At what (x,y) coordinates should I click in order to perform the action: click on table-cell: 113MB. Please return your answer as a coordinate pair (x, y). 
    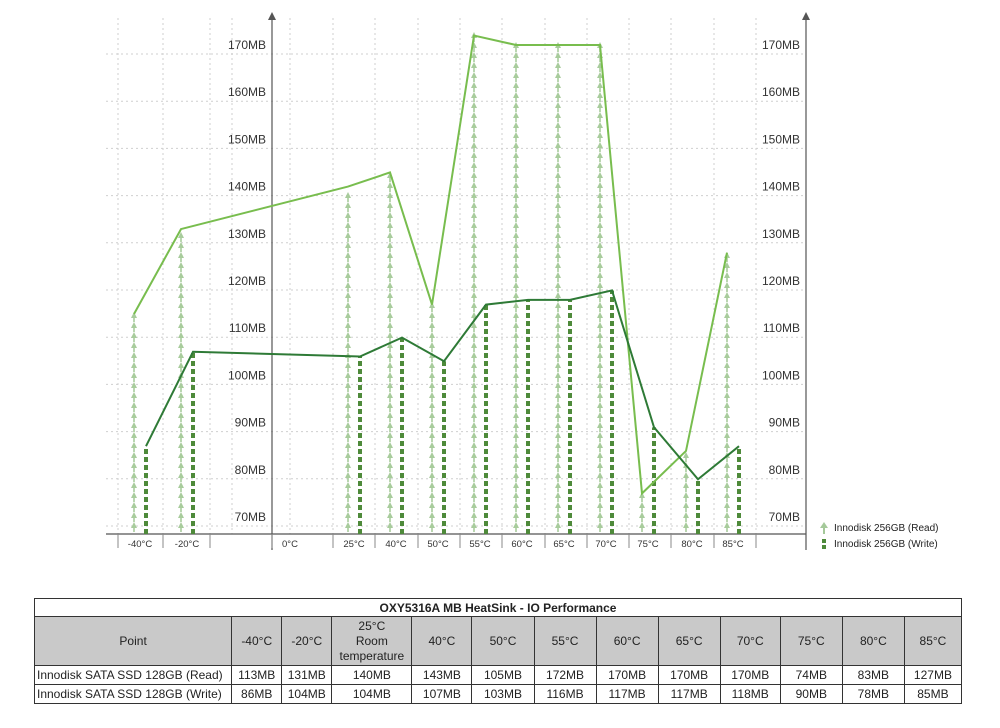
    Looking at the image, I should click on (257, 675).